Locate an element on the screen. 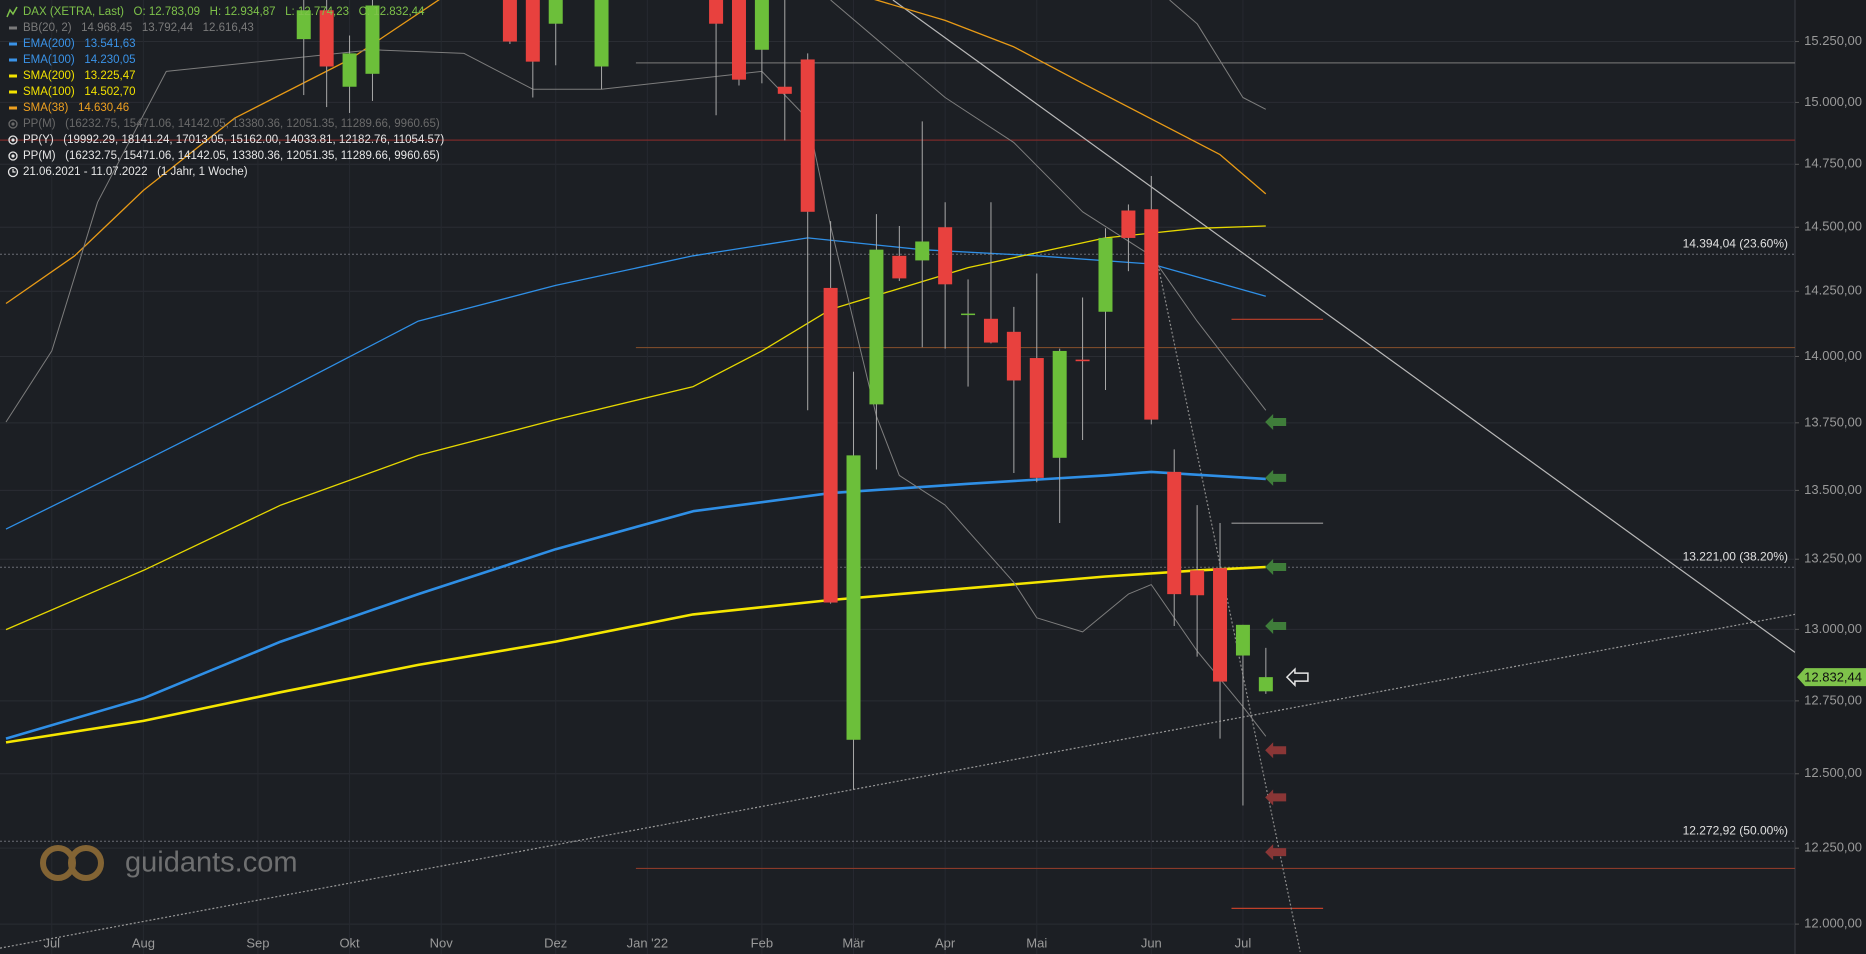 This screenshot has height=954, width=1866. x-tick-label: Aug is located at coordinates (143, 942).